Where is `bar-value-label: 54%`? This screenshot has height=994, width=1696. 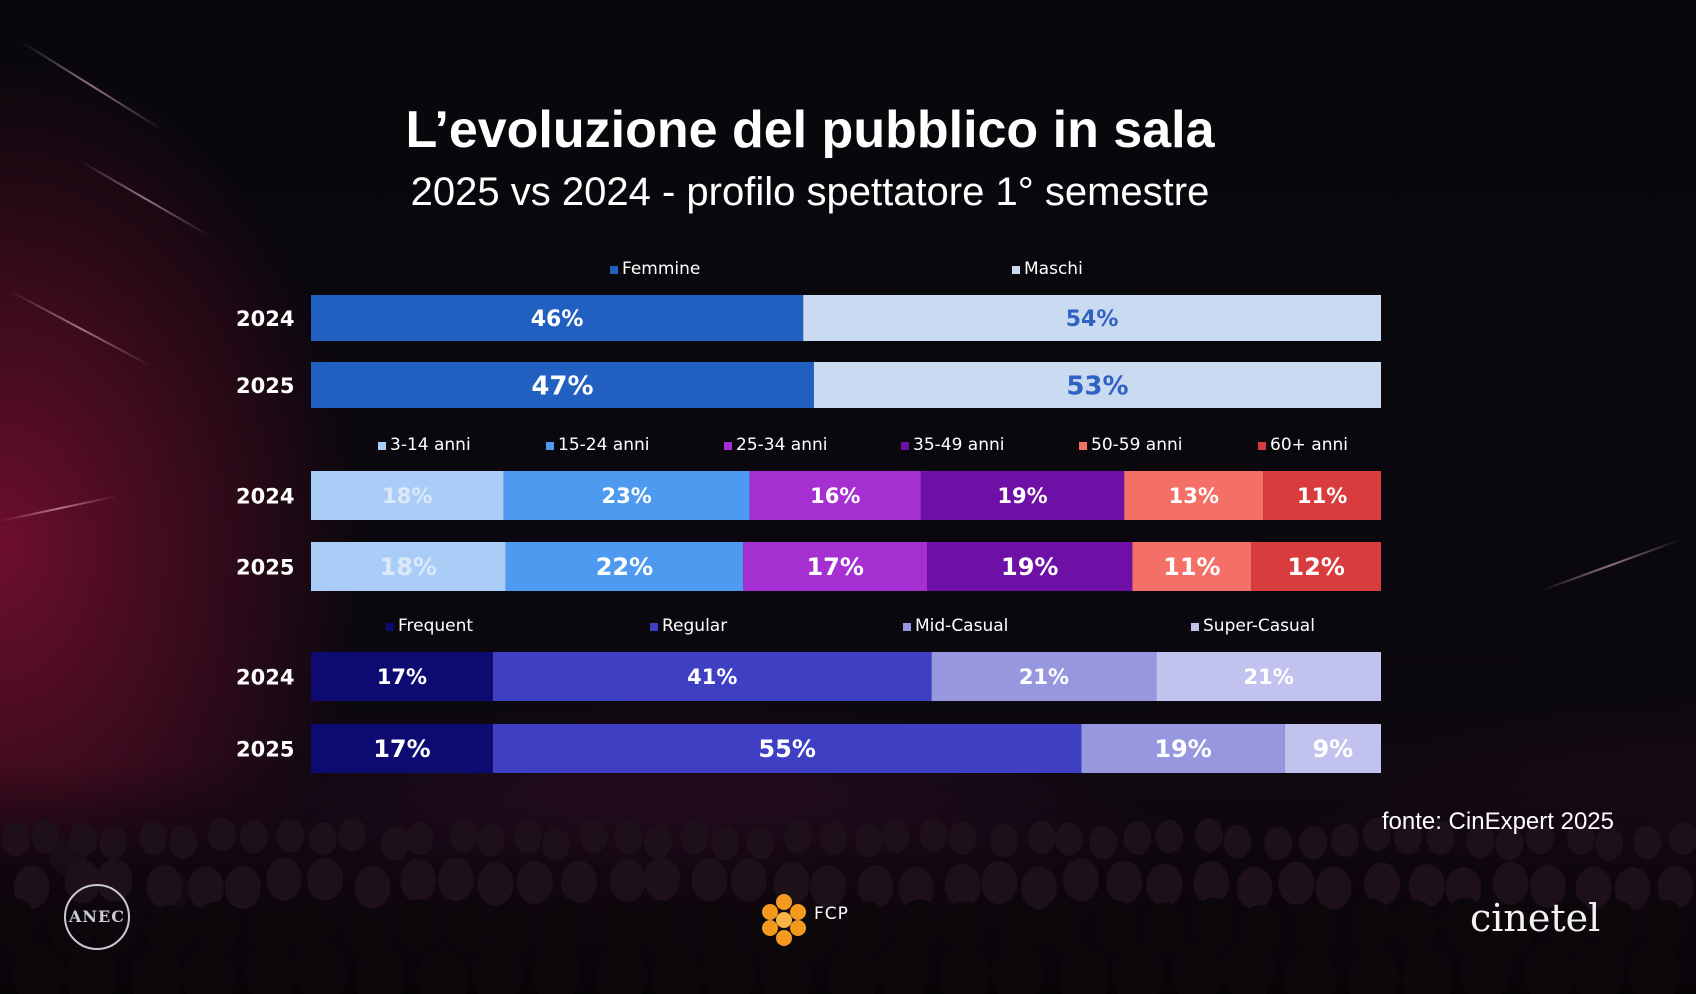
bar-value-label: 54% is located at coordinates (1092, 319).